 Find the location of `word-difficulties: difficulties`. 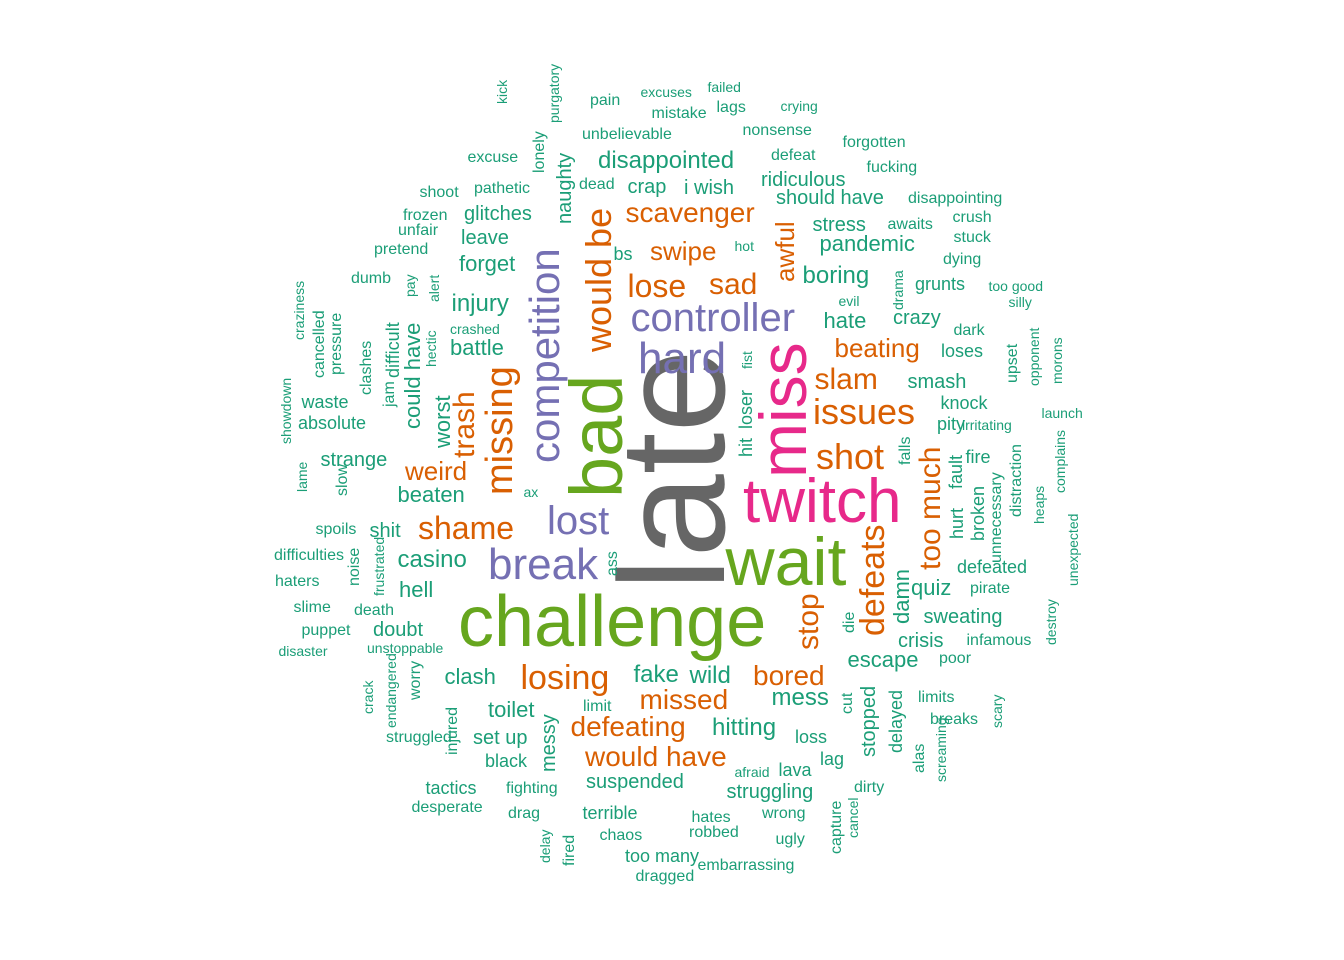

word-difficulties: difficulties is located at coordinates (309, 555).